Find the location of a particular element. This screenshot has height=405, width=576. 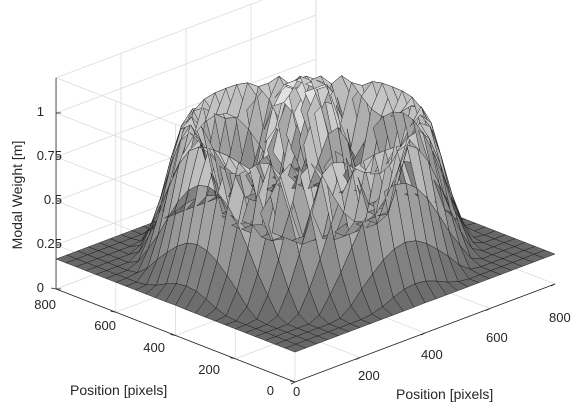

y-tick-label: 600 is located at coordinates (105, 325).